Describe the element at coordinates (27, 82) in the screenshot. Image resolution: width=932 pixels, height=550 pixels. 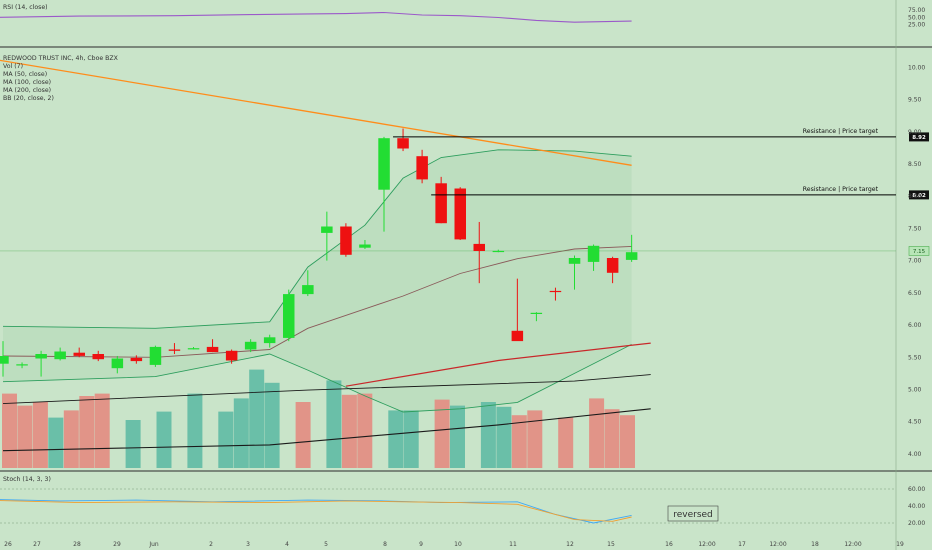
I see `indicator-legend: MA (100, close)` at that location.